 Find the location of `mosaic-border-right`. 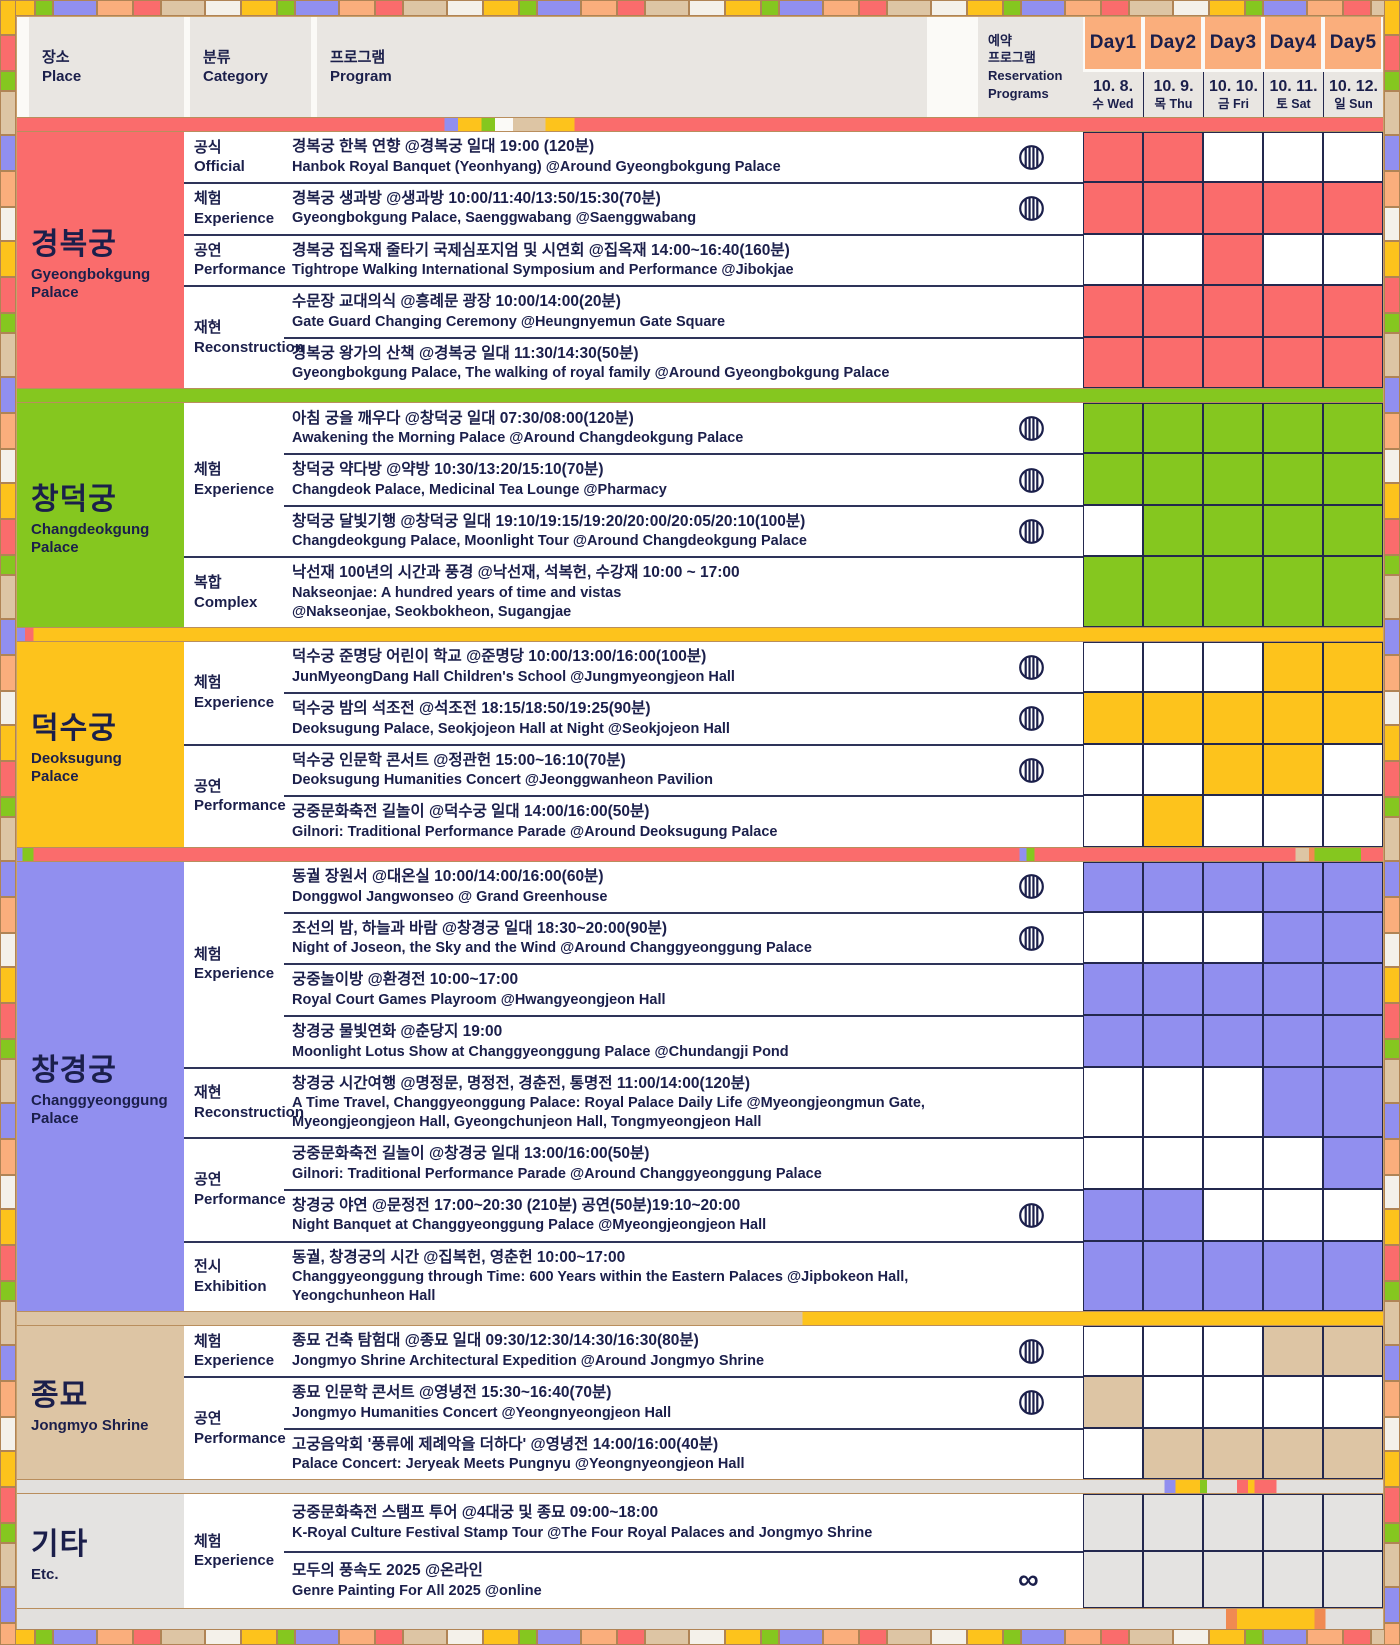

mosaic-border-right is located at coordinates (1392, 822).